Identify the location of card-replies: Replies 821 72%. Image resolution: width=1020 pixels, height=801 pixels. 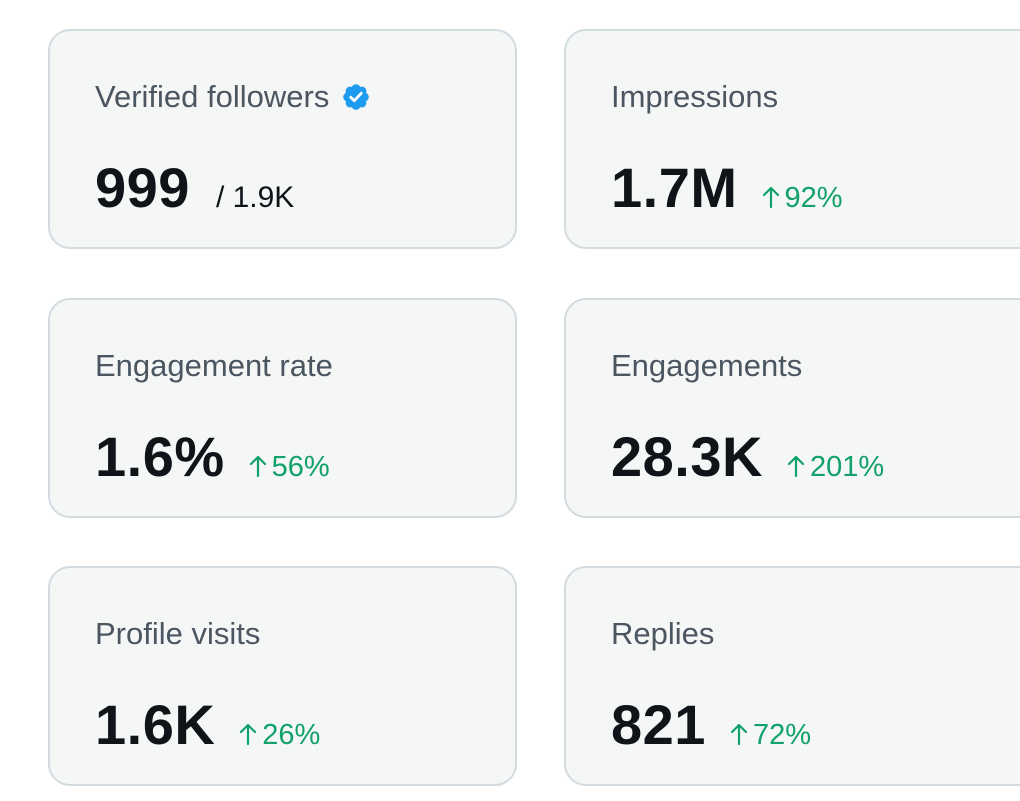
(792, 676).